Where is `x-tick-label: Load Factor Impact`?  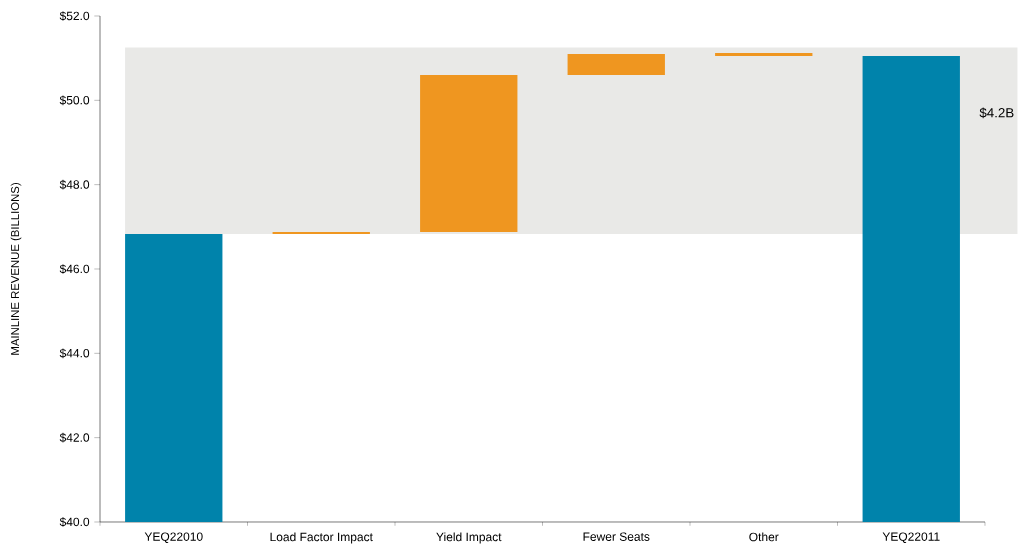
x-tick-label: Load Factor Impact is located at coordinates (321, 538).